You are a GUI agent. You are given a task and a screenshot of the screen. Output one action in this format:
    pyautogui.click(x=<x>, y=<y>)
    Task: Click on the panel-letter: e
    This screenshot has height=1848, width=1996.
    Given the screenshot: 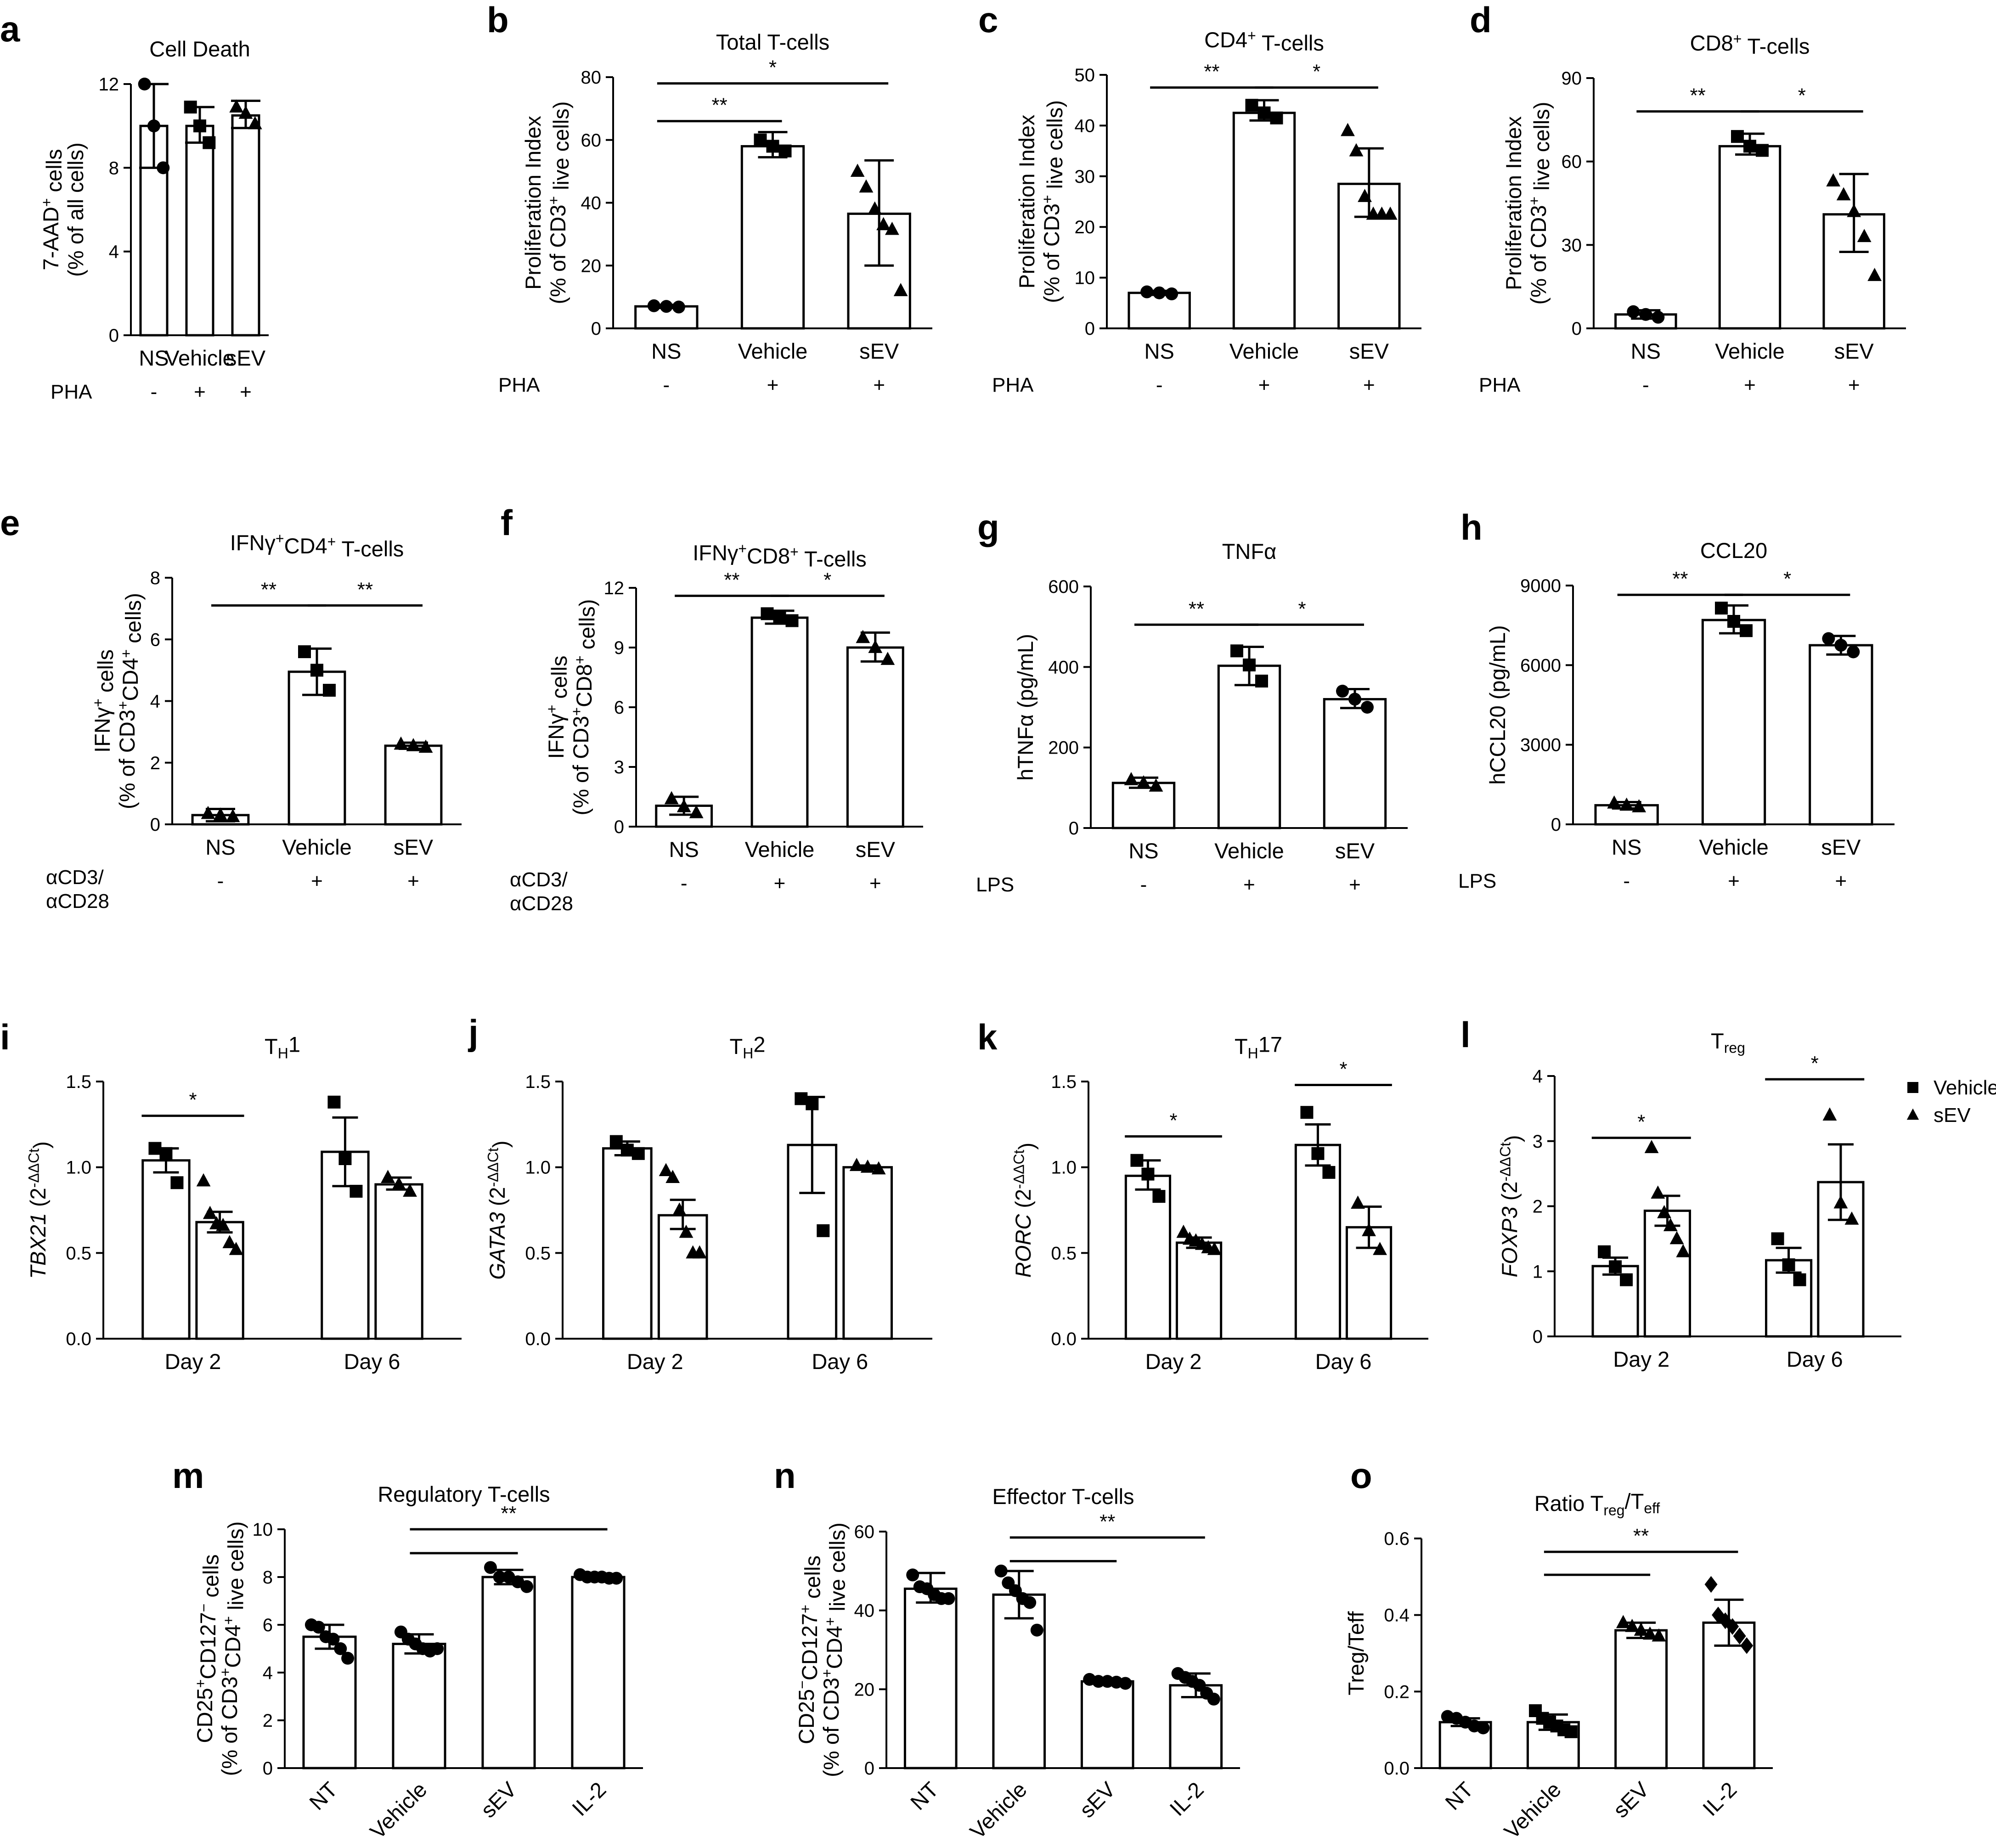 What is the action you would take?
    pyautogui.click(x=10, y=522)
    